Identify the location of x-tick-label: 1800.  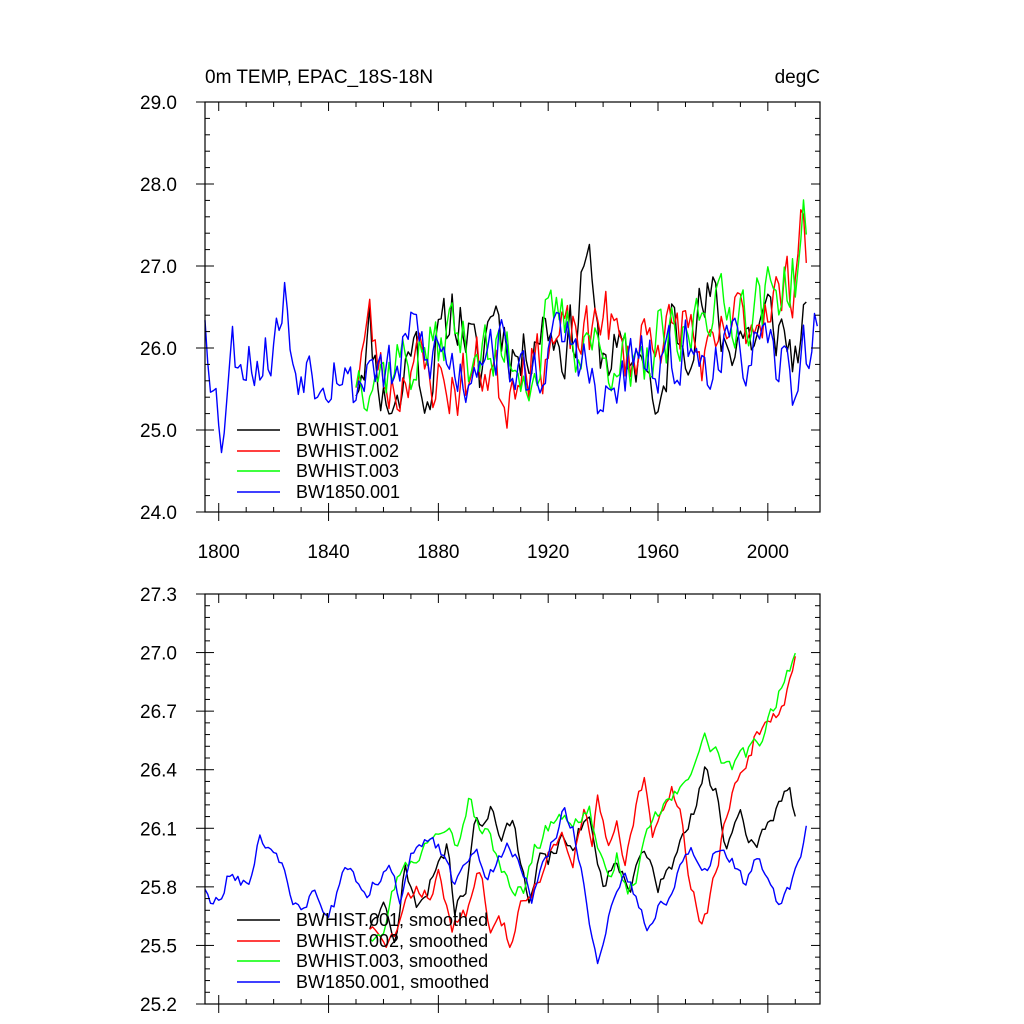
(219, 552).